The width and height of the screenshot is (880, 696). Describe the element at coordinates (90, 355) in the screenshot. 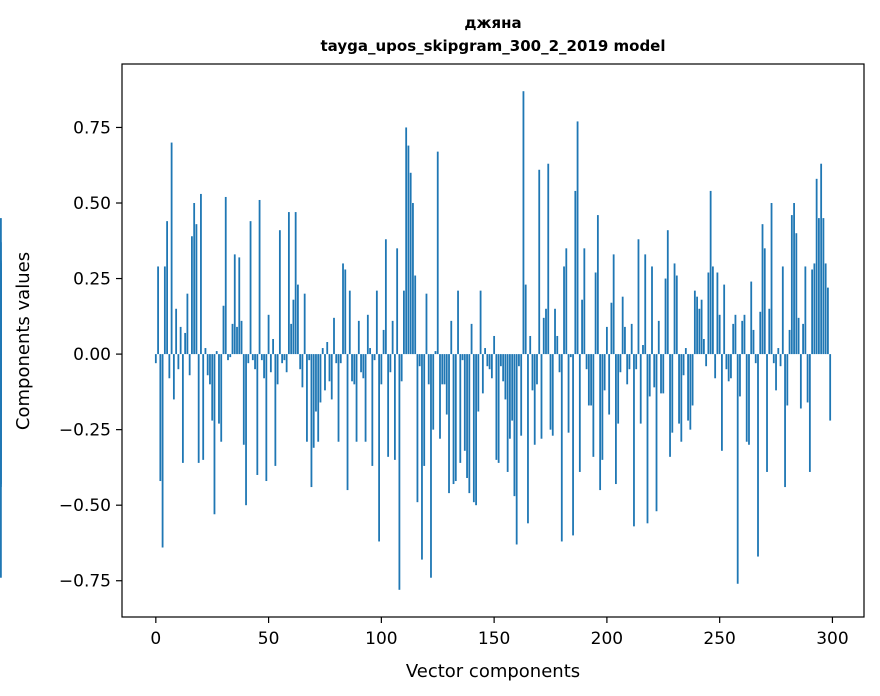

I see `y-axis-ticks: −0.75 −0.50 −0.25 0.00 0.25 0.50 0.75` at that location.